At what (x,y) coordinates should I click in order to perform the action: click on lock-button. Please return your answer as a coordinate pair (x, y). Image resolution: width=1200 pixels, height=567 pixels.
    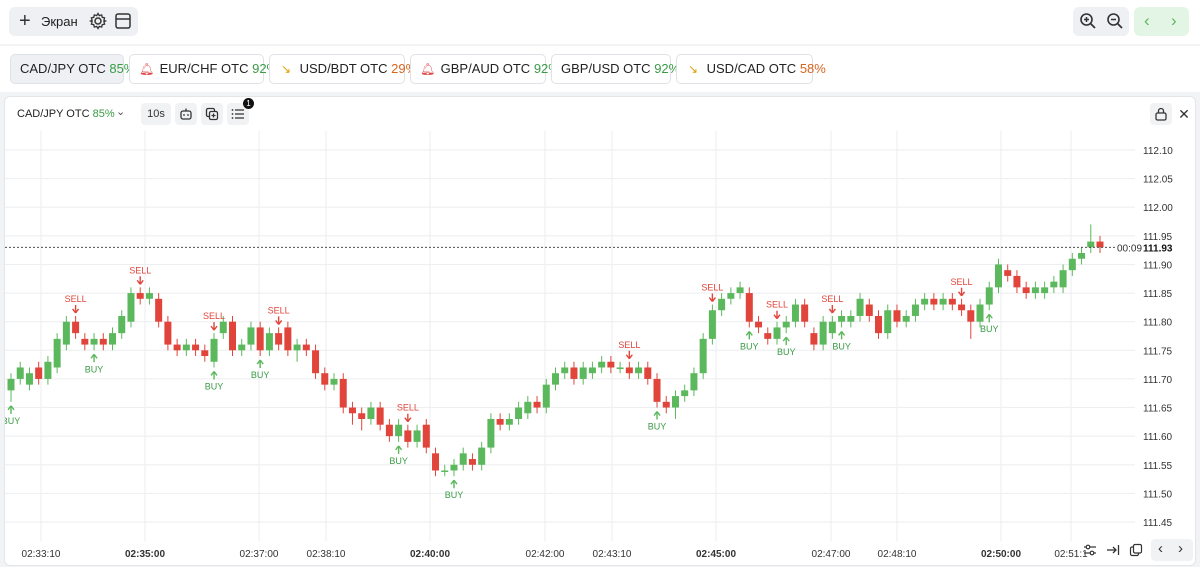
    Looking at the image, I should click on (1161, 114).